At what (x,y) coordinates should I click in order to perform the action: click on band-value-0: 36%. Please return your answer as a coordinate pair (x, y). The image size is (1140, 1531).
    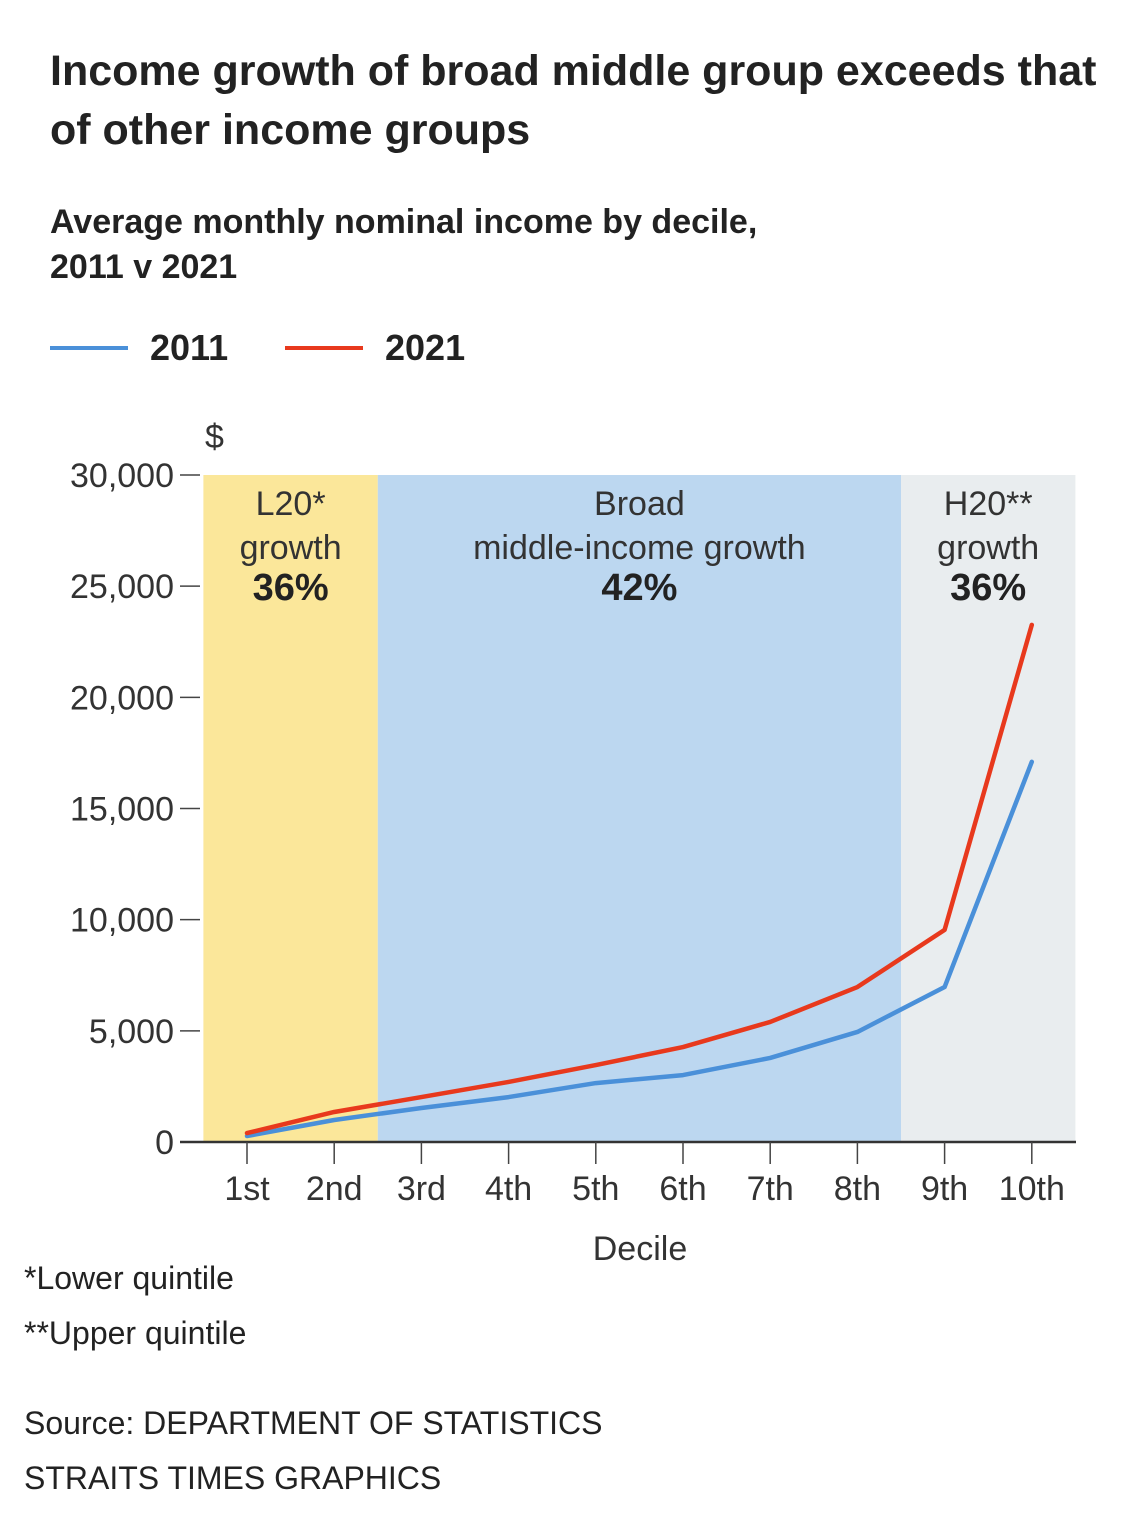
    Looking at the image, I should click on (291, 588).